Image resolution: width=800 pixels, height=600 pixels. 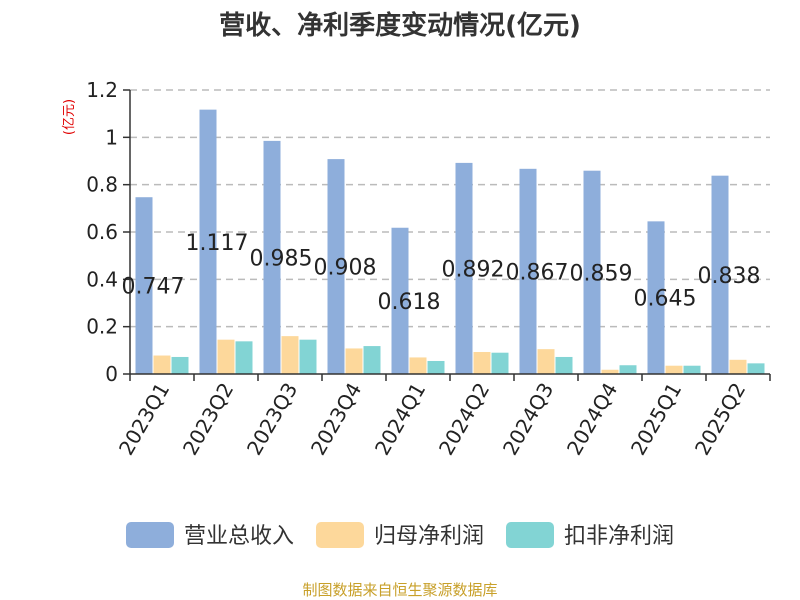 What do you see at coordinates (464, 419) in the screenshot?
I see `x-tick-label: 2024Q2` at bounding box center [464, 419].